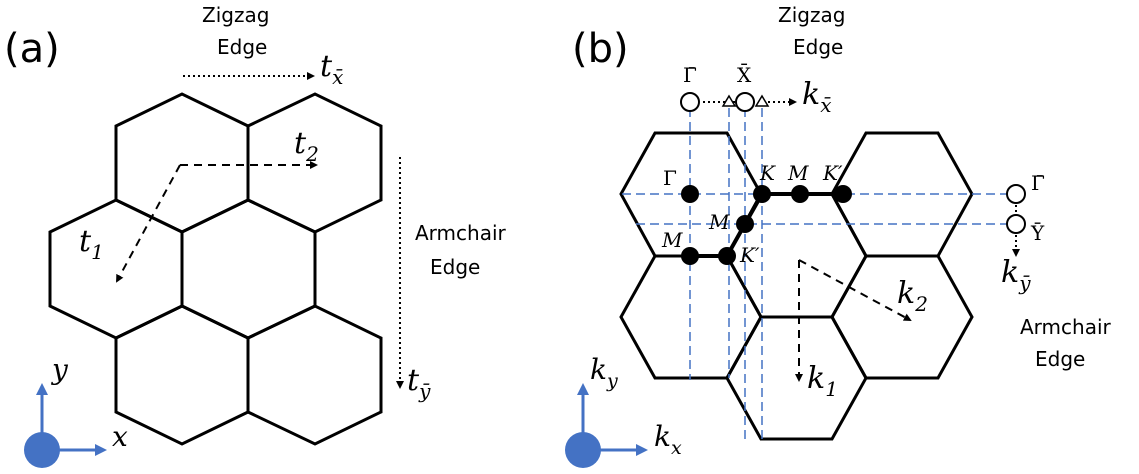 This screenshot has height=474, width=1139. Describe the element at coordinates (767, 173) in the screenshot. I see `k-label: K` at that location.